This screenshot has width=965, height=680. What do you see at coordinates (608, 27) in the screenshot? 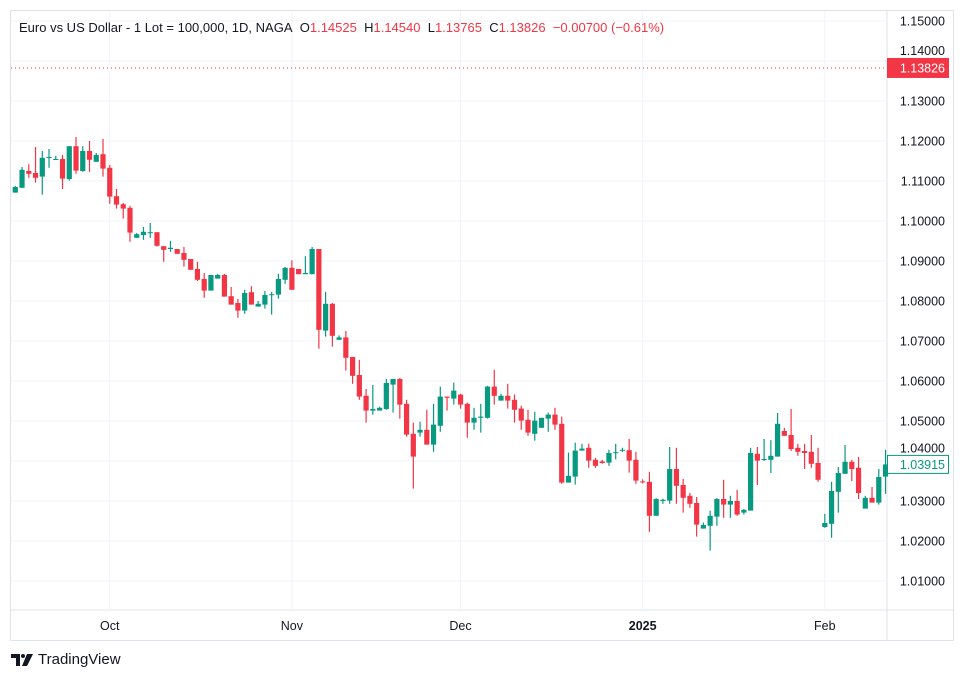
I see `change-value: −0.00700 (−0.61%)` at bounding box center [608, 27].